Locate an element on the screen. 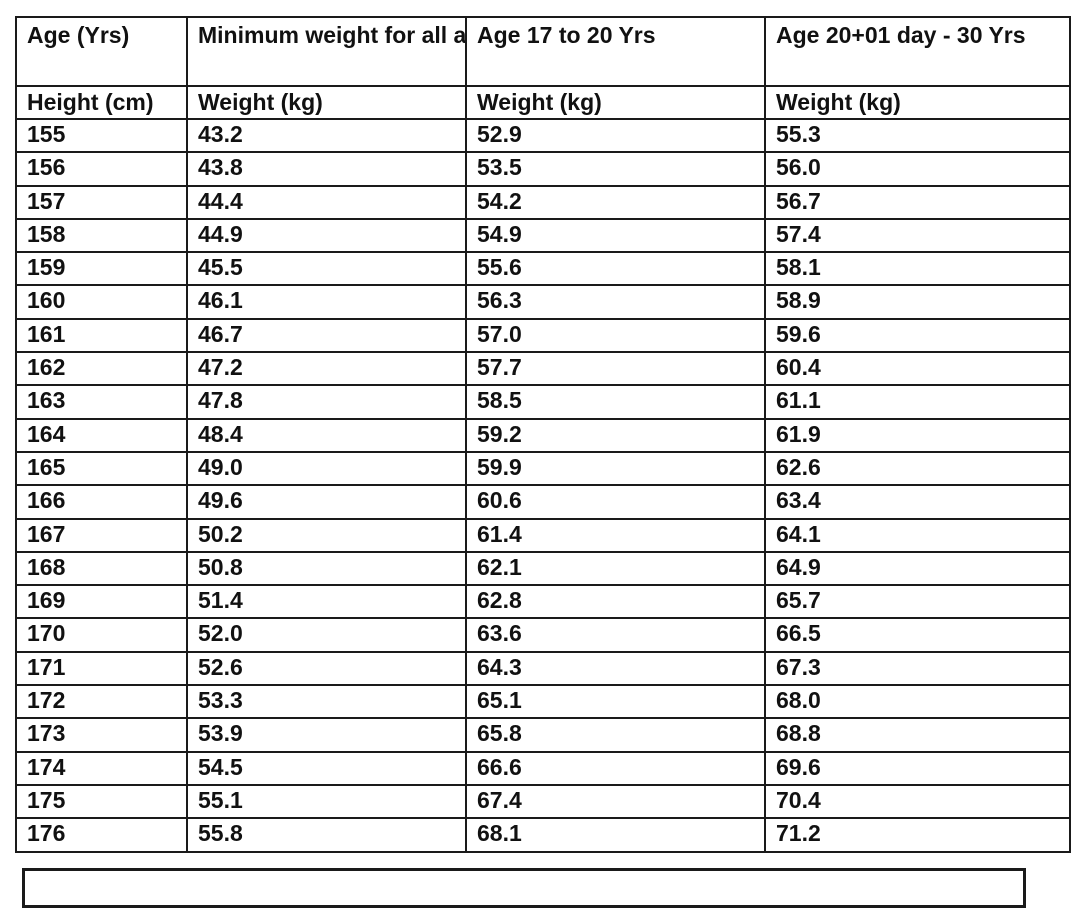 Image resolution: width=1080 pixels, height=908 pixels. cell-weight-20-30: 63.4 is located at coordinates (917, 502).